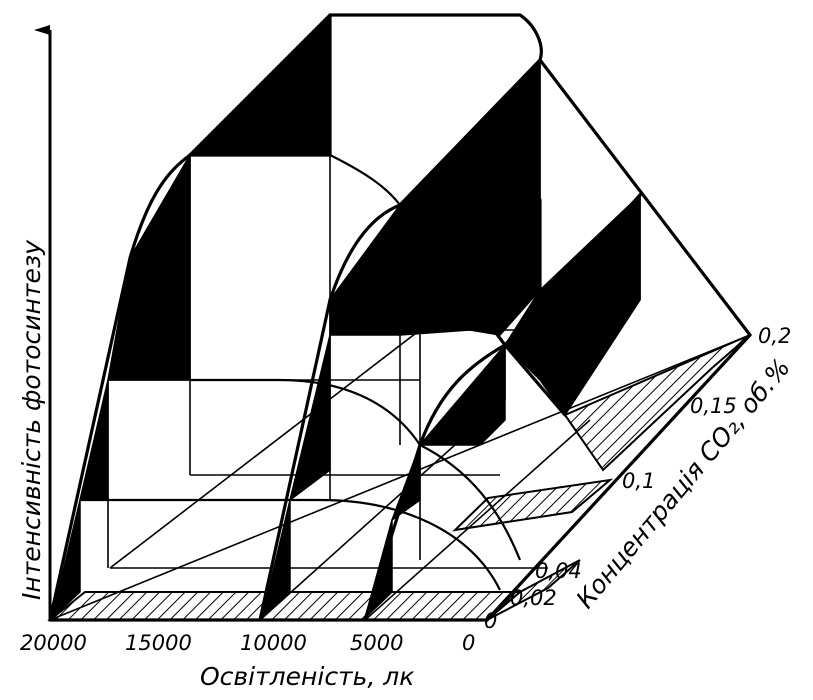 The height and width of the screenshot is (700, 813). I want to click on hatched-strip-right-high, so click(657, 403).